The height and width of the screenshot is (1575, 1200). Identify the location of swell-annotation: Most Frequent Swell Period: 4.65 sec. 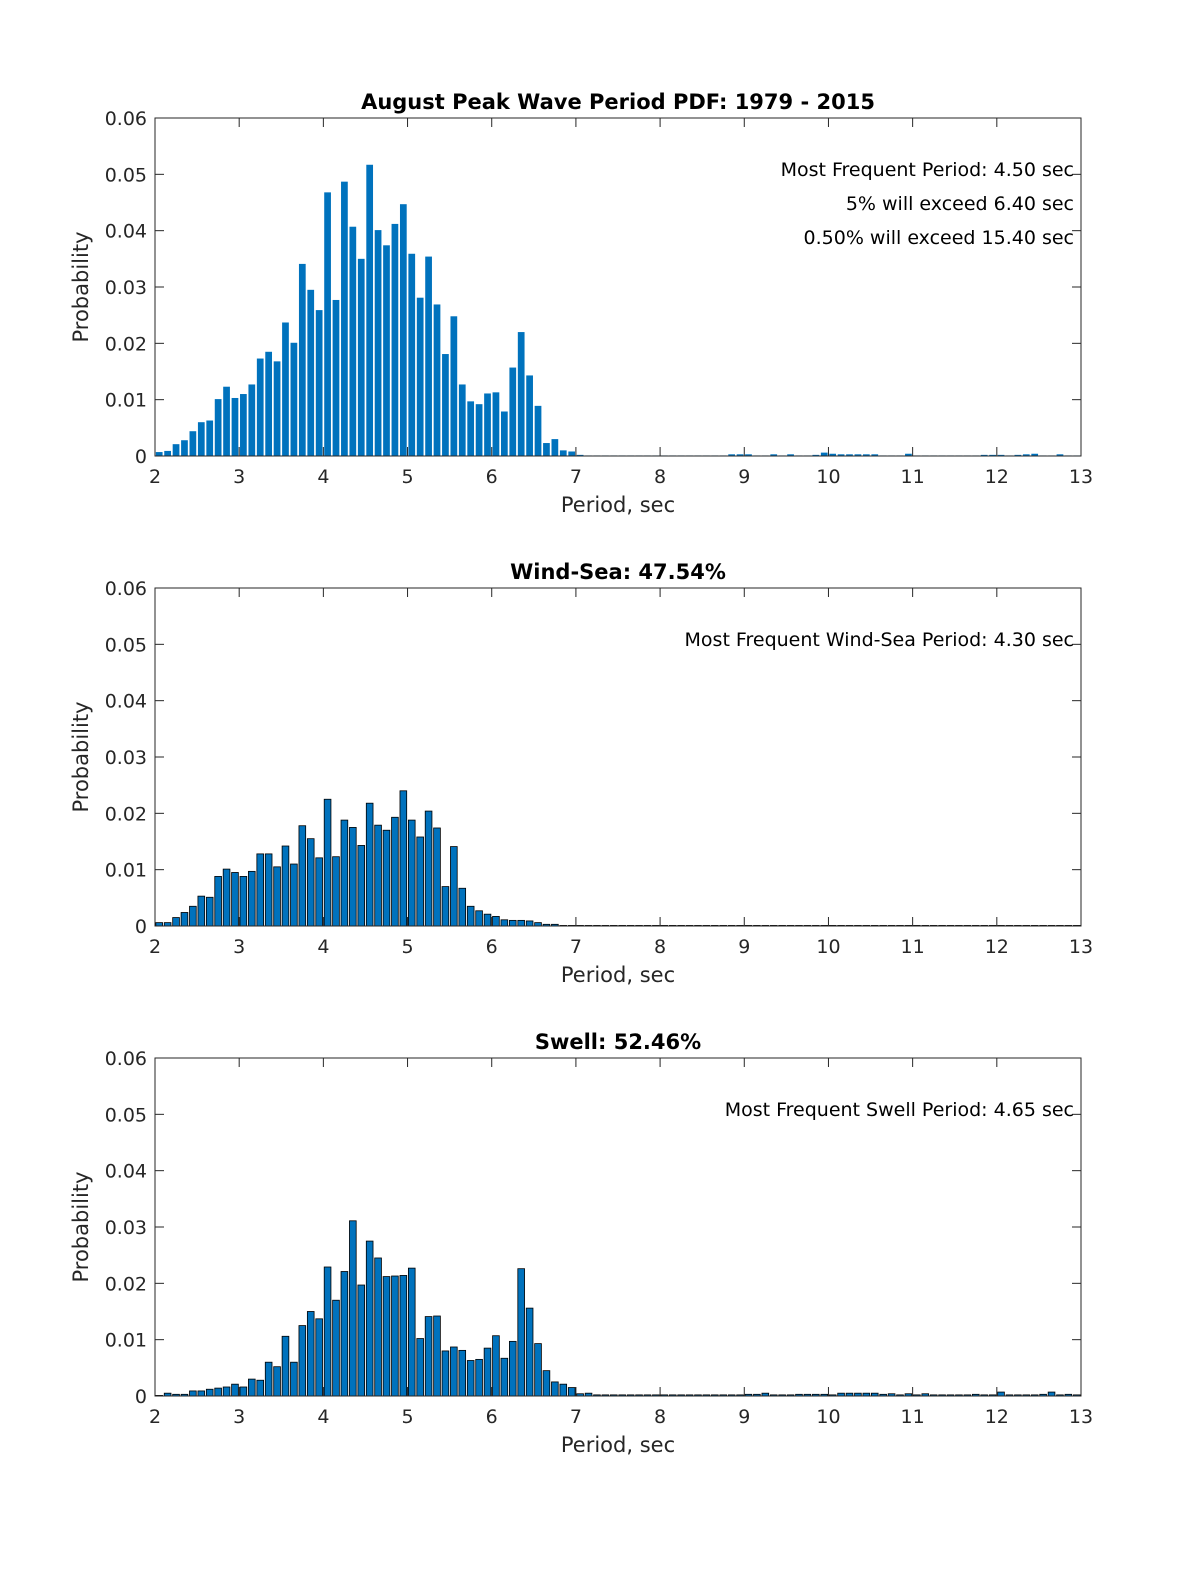
(899, 1110).